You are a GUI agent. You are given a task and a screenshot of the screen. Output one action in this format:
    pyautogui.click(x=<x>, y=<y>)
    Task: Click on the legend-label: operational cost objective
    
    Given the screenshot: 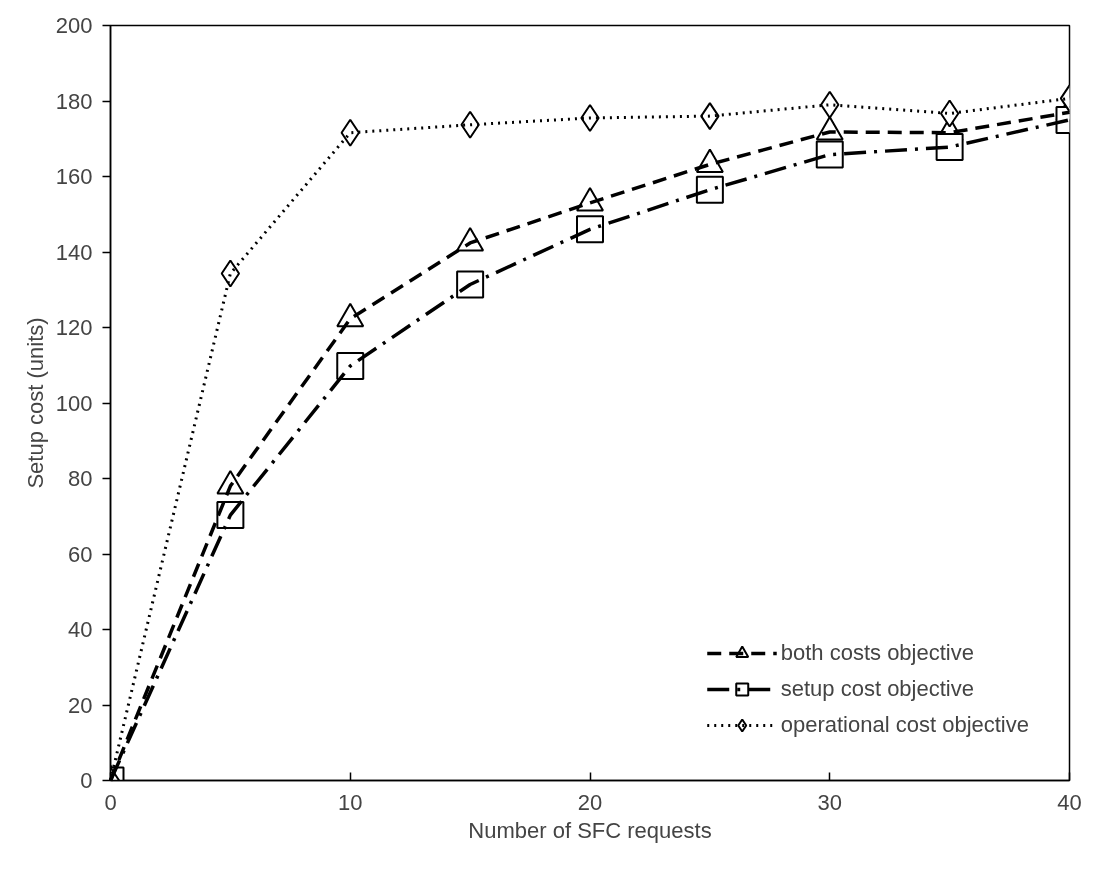 What is the action you would take?
    pyautogui.click(x=904, y=725)
    